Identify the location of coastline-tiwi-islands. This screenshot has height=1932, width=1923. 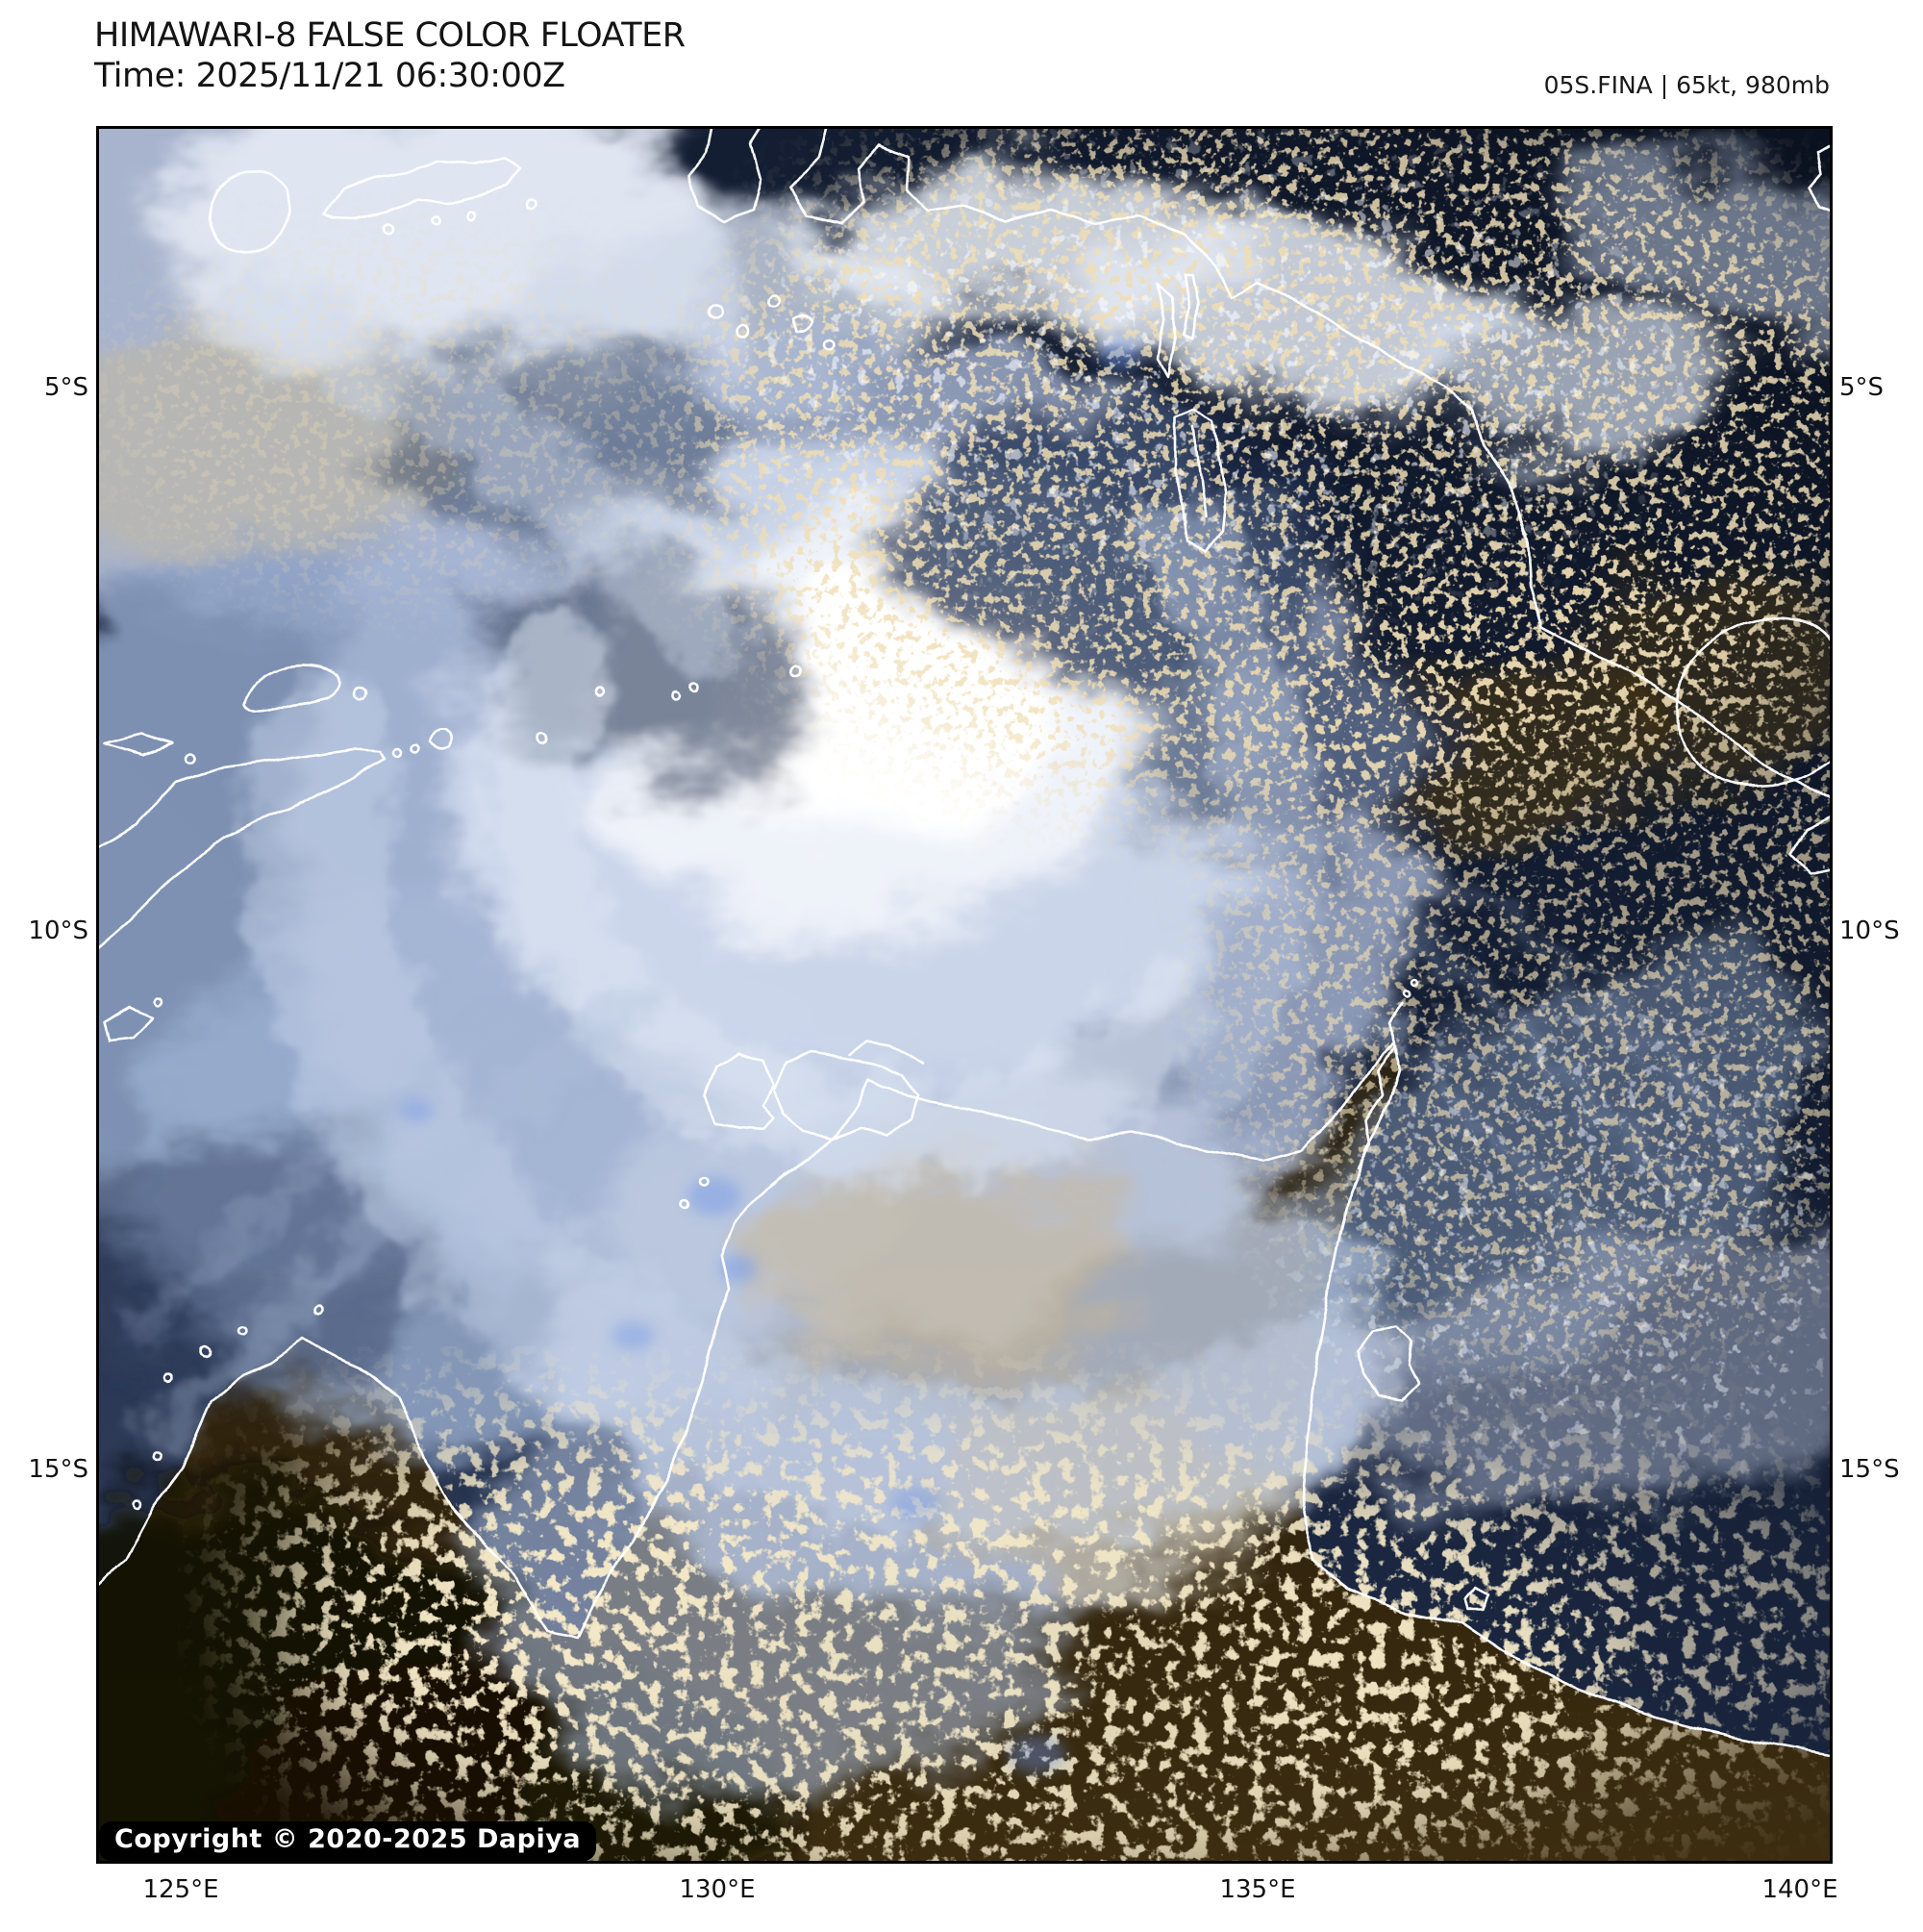
(738, 1092).